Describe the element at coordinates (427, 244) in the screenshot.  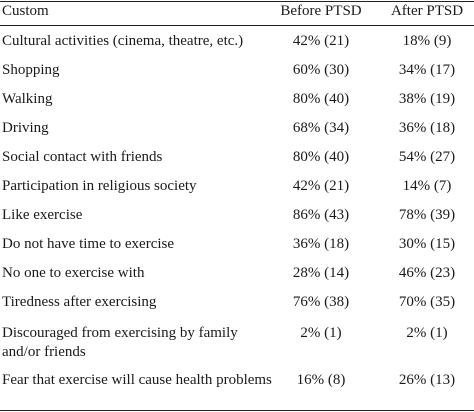
I see `row-after: 30% (15)` at that location.